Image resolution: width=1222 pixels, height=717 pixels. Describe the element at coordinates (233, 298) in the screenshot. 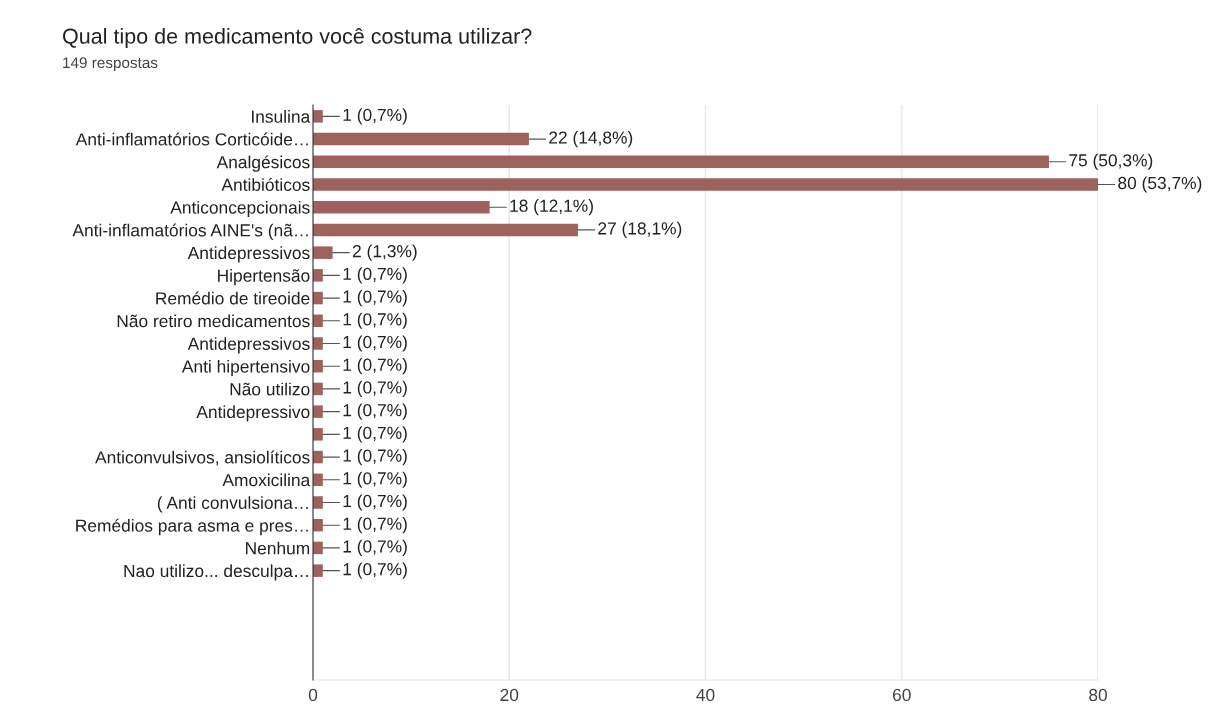

I see `y-tick-label: Remédio de tireoide` at that location.